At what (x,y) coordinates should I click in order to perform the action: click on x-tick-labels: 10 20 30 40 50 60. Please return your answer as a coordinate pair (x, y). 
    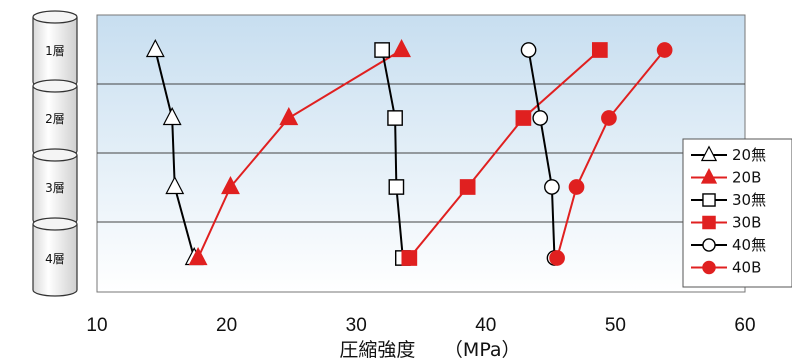
    Looking at the image, I should click on (420, 325).